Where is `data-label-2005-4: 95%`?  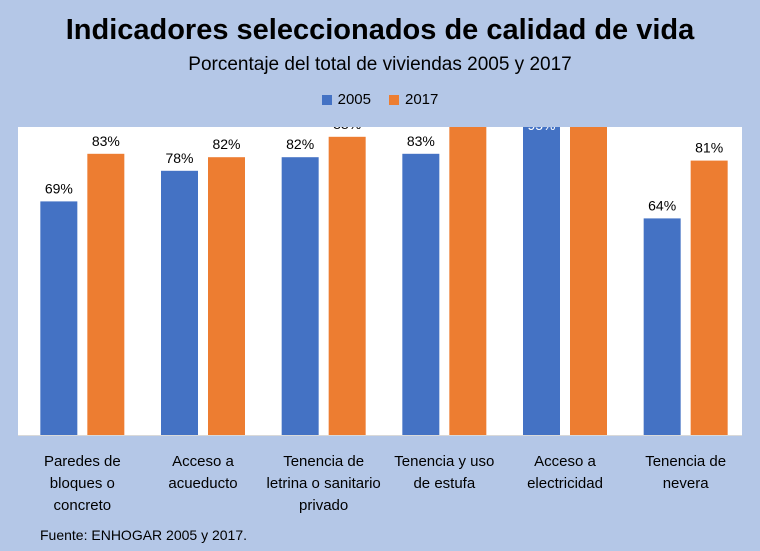 data-label-2005-4: 95% is located at coordinates (541, 130).